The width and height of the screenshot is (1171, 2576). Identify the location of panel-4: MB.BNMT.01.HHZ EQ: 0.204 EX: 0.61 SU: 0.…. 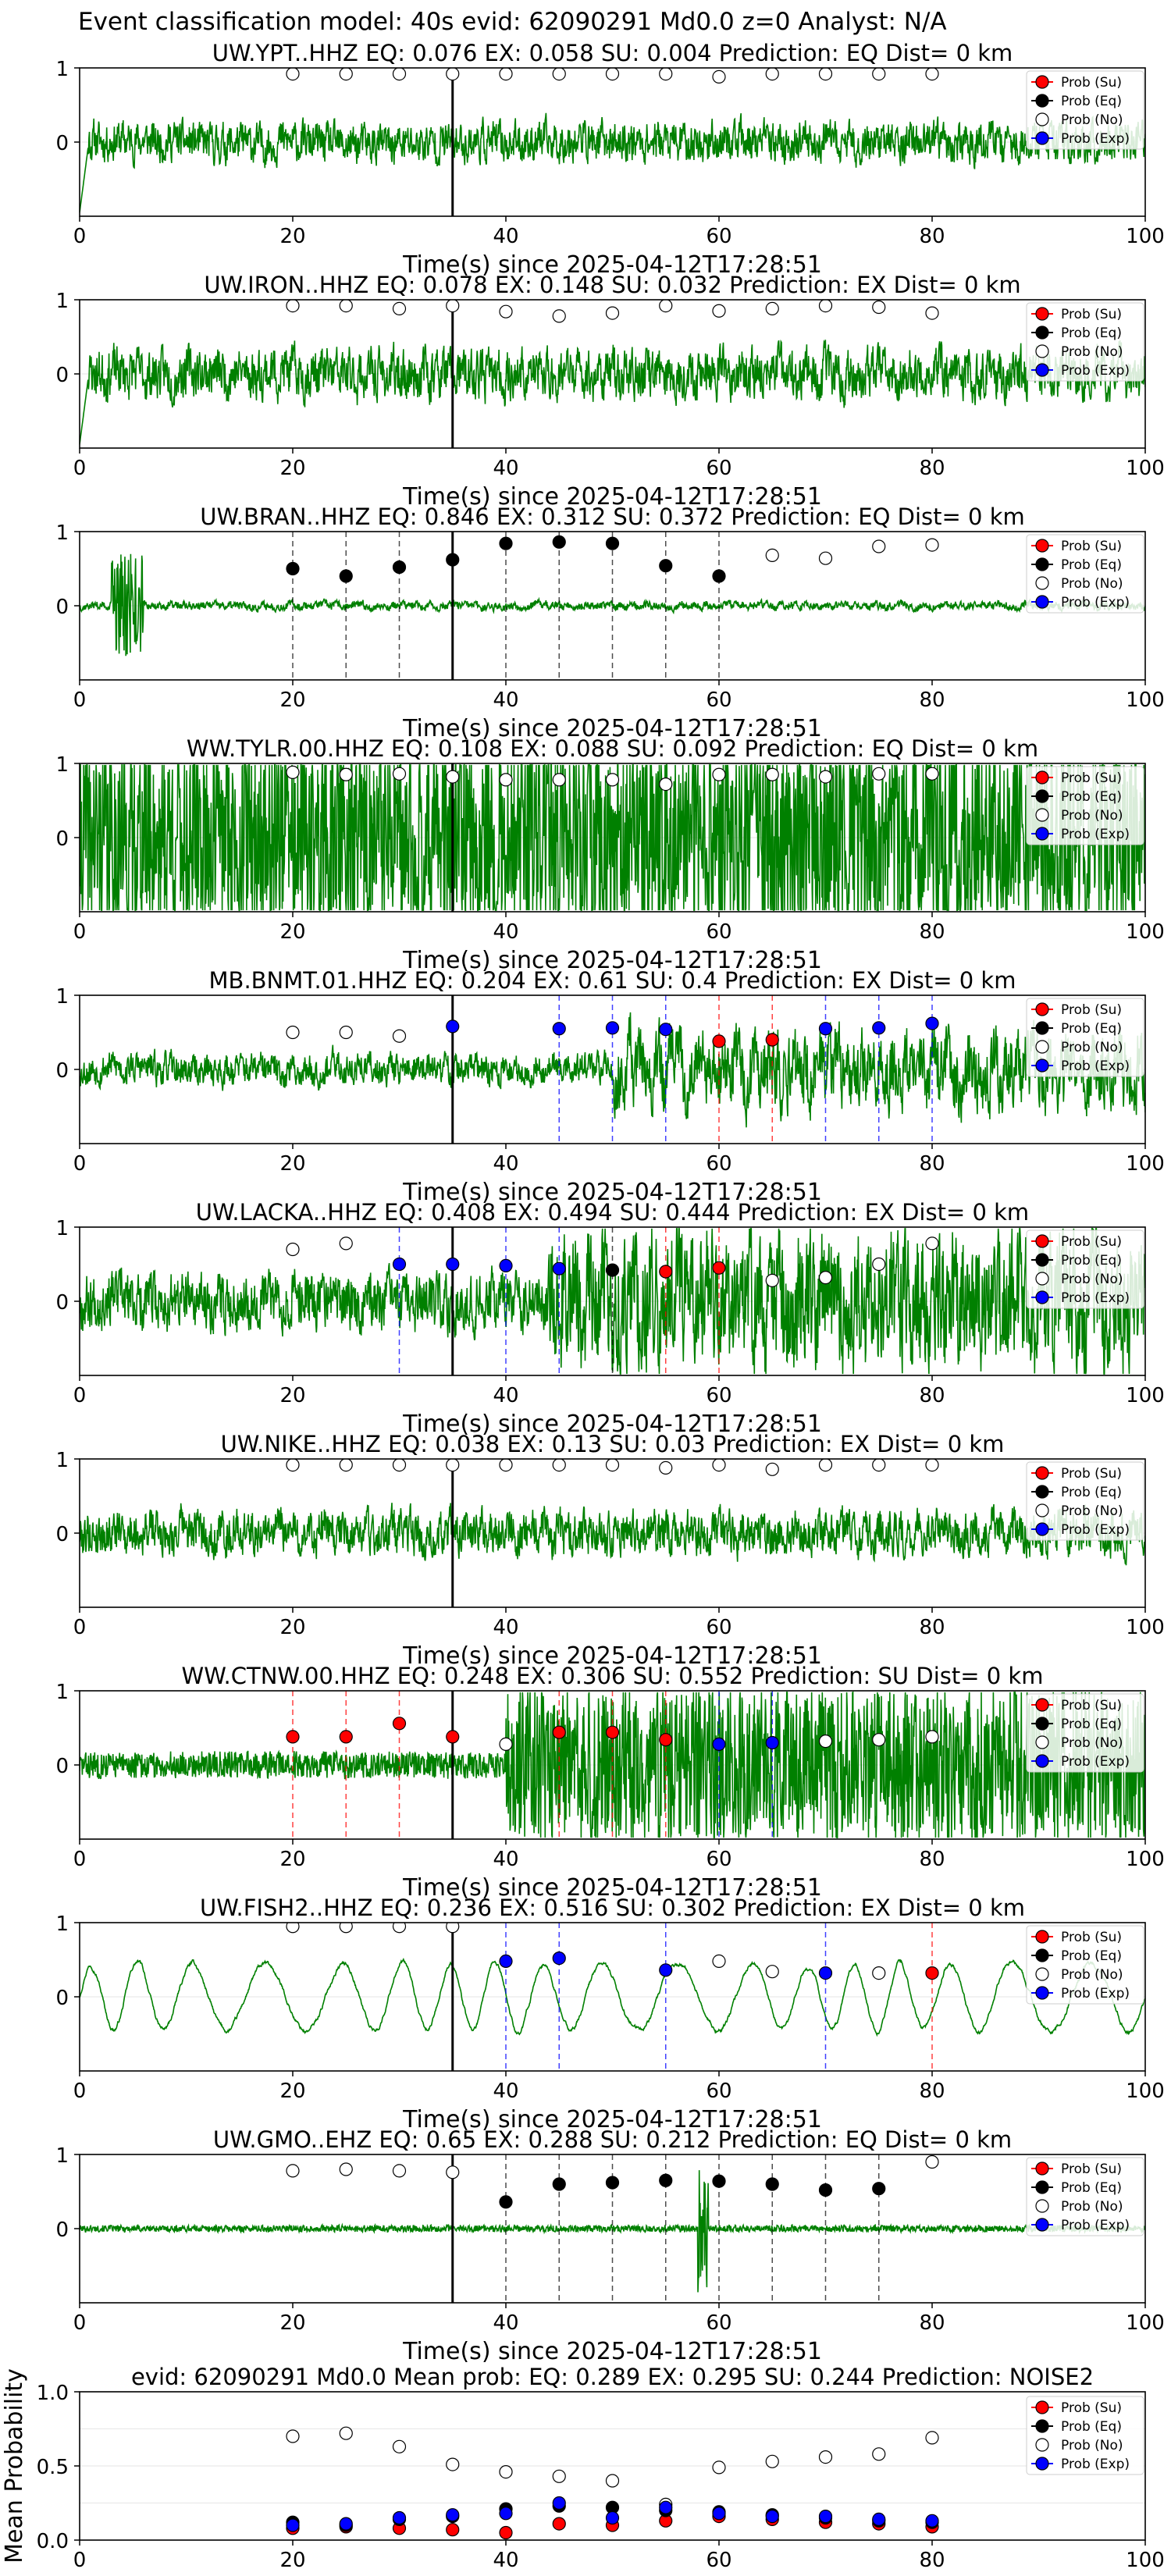
(609, 1086).